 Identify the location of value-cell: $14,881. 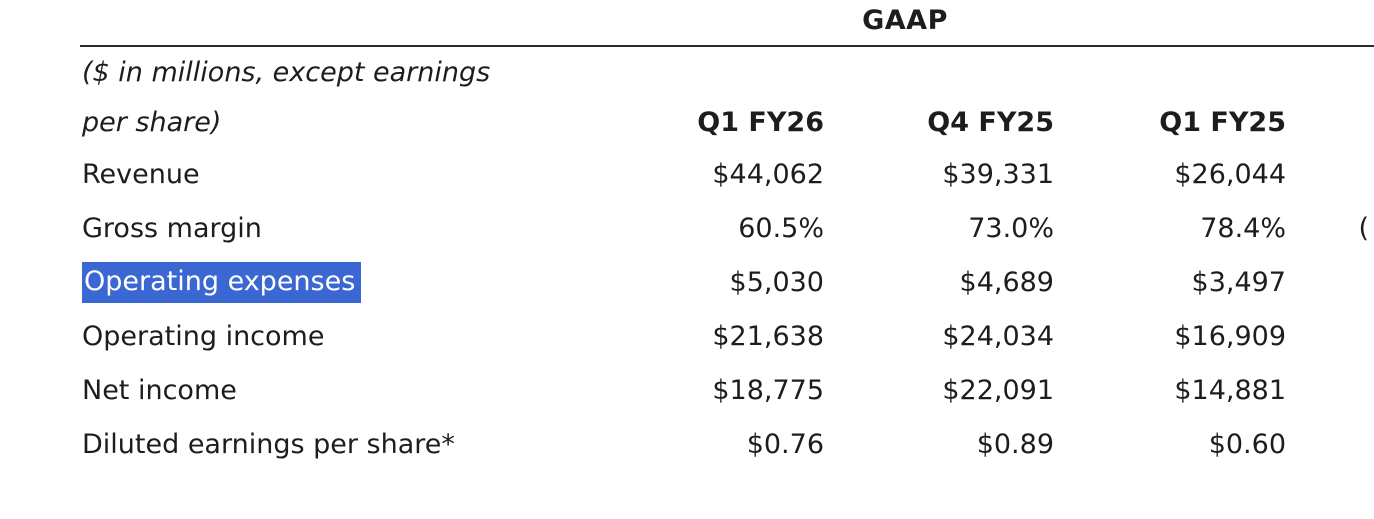
(1230, 390).